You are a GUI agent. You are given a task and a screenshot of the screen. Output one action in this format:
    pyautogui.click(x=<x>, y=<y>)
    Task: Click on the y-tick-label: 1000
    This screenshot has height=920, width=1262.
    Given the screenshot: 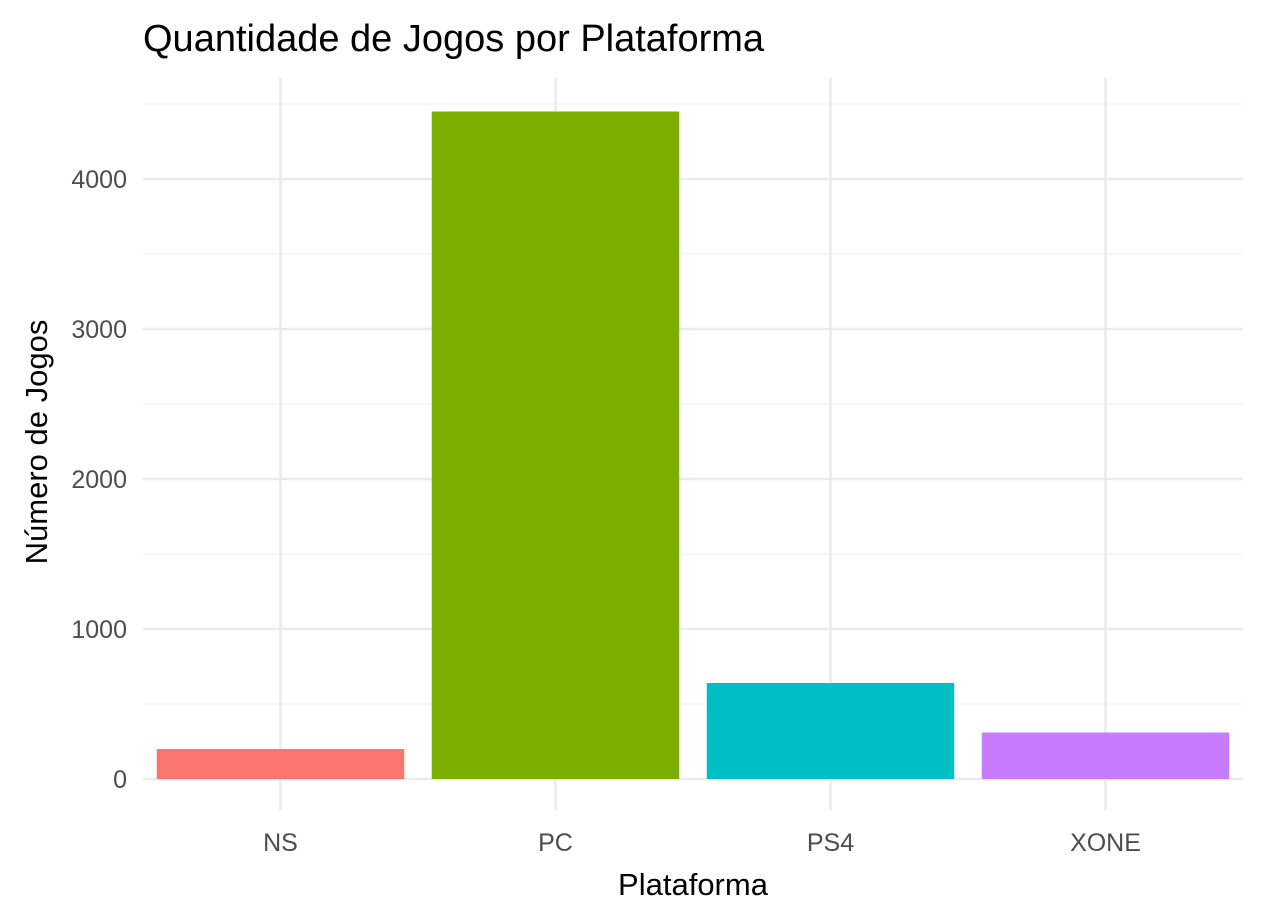 What is the action you would take?
    pyautogui.click(x=99, y=630)
    